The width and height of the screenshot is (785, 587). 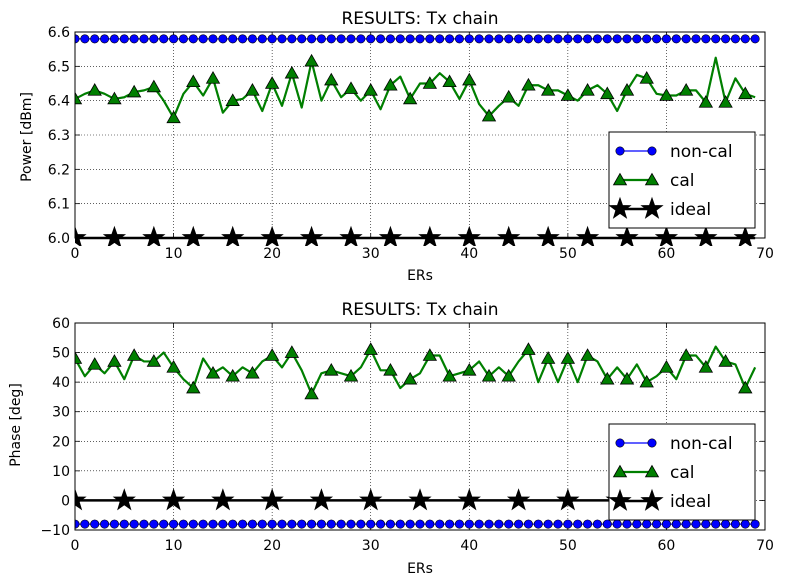 What do you see at coordinates (27, 137) in the screenshot?
I see `power-y-axis-label: Power [dBm]` at bounding box center [27, 137].